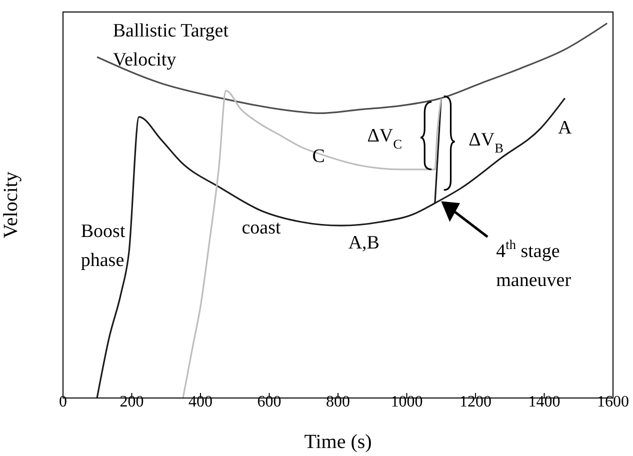 Image resolution: width=633 pixels, height=456 pixels. I want to click on annotation: coast, so click(262, 228).